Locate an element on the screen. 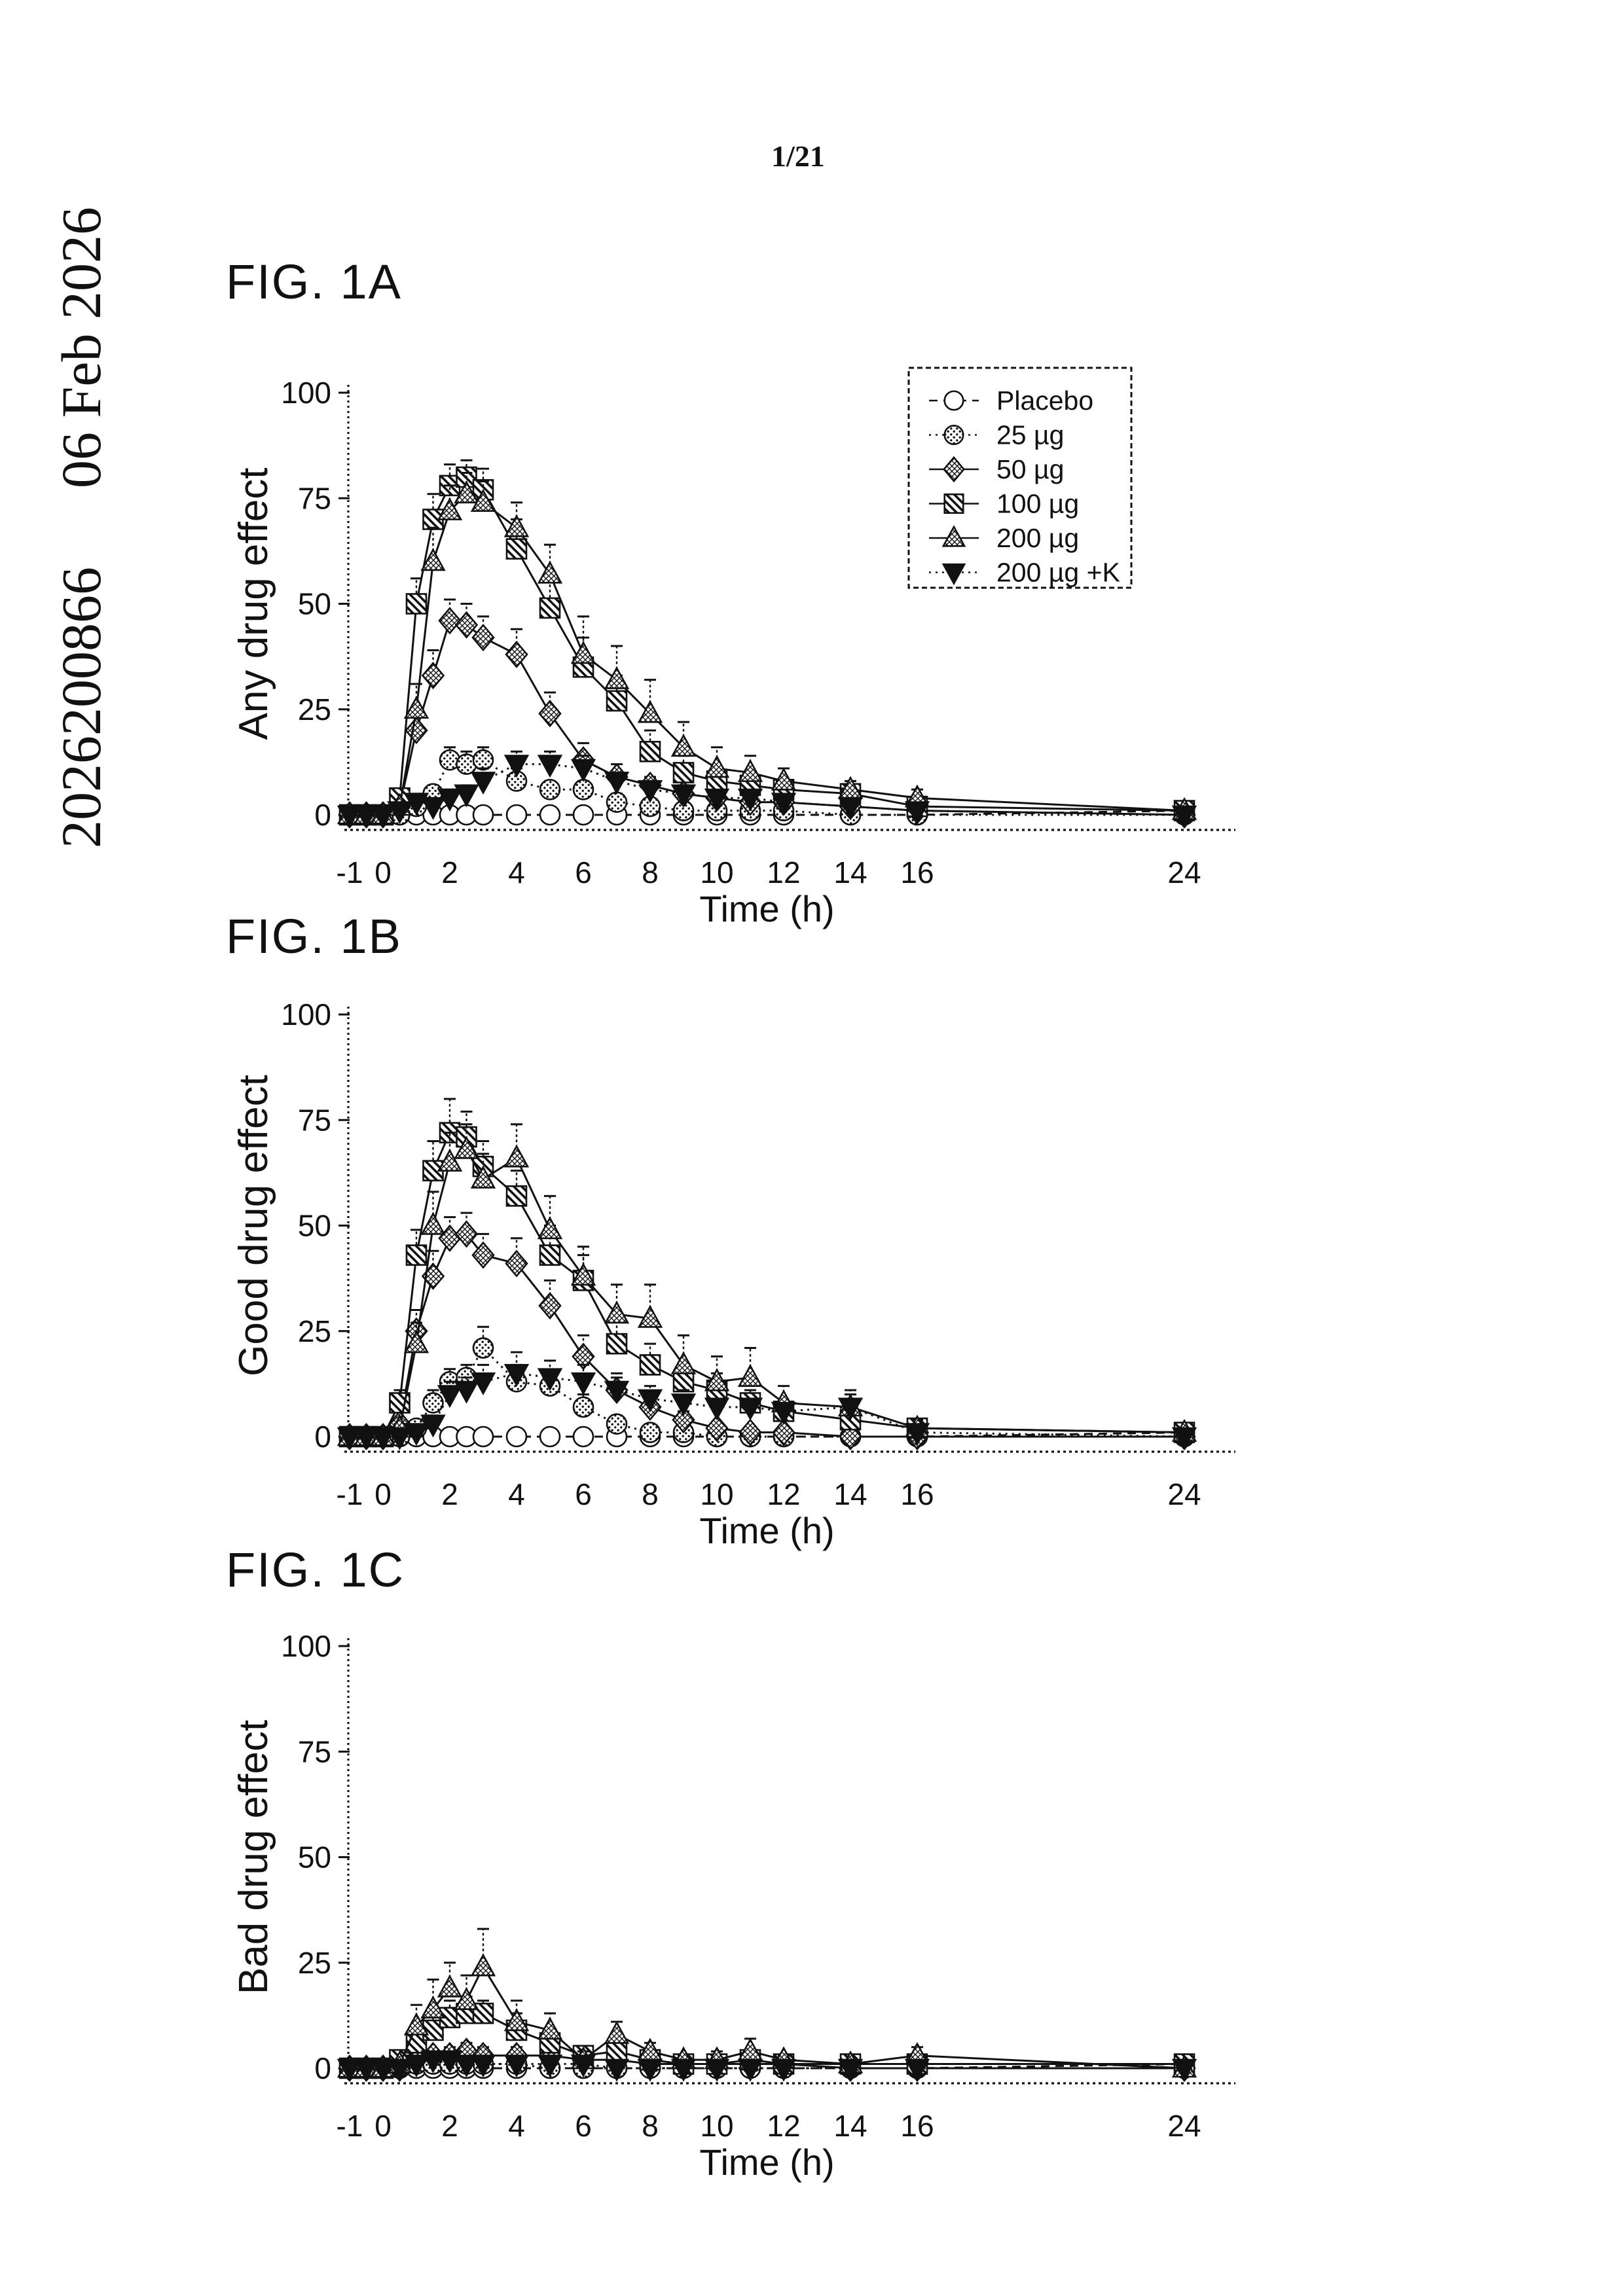 The width and height of the screenshot is (1623, 2296). legend-marker-200-g-k-icon is located at coordinates (953, 574).